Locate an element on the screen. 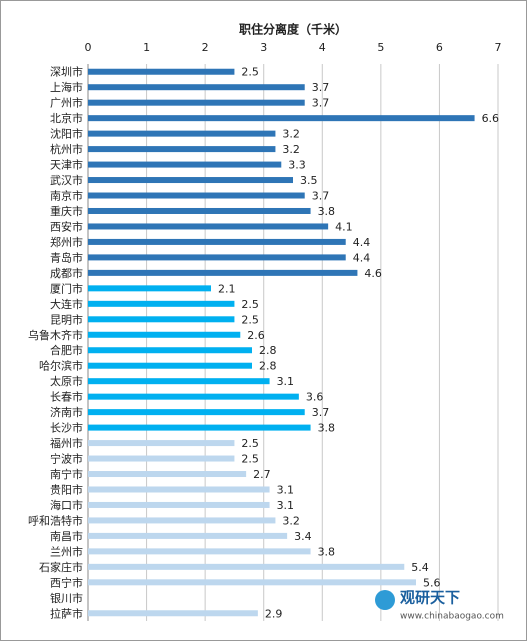  x-tick-label: 2 is located at coordinates (205, 47).